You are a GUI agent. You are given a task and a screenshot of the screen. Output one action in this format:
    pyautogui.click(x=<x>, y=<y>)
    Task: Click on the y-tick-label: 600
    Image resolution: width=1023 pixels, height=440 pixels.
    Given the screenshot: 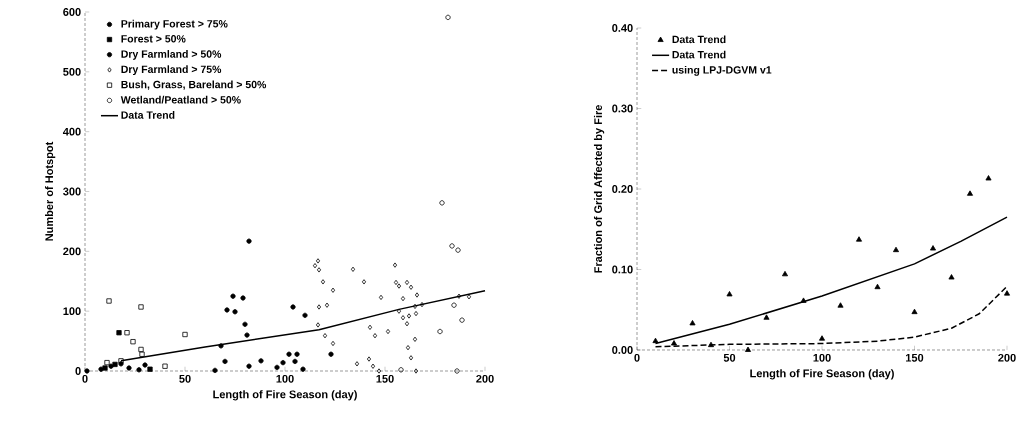 What is the action you would take?
    pyautogui.click(x=72, y=12)
    